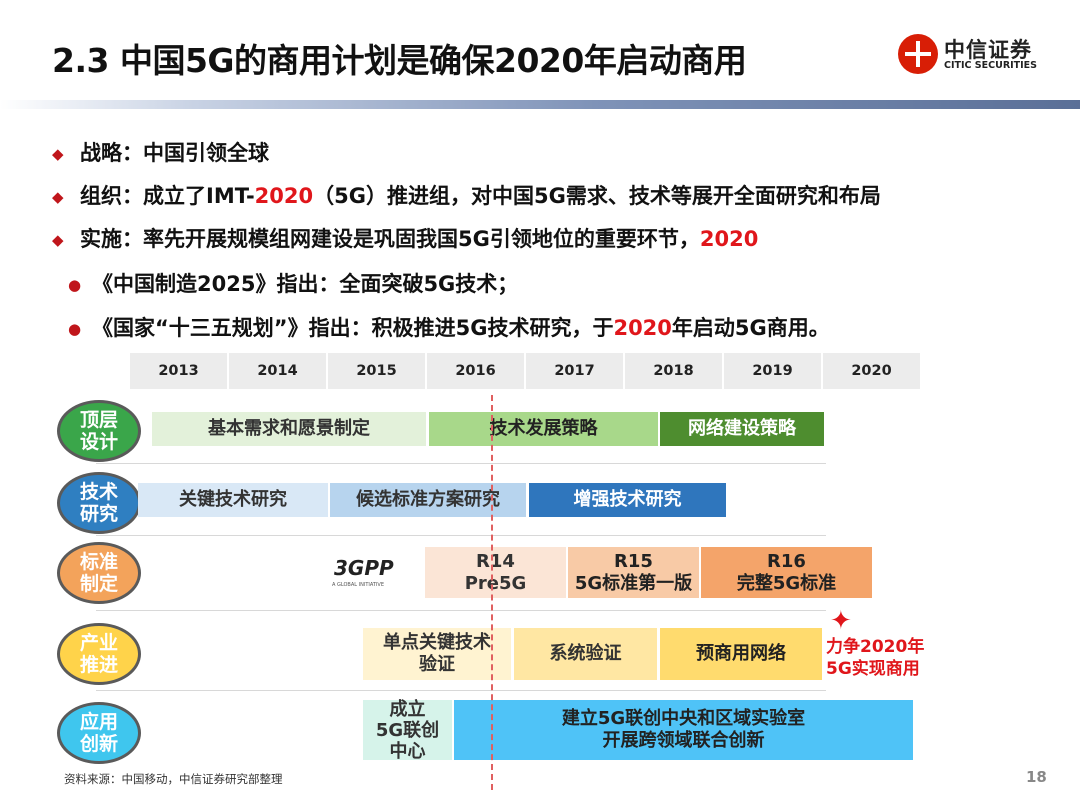 The image size is (1080, 810). Describe the element at coordinates (875, 658) in the screenshot. I see `commercial-goal: 力争2020年 5G实现商用` at that location.